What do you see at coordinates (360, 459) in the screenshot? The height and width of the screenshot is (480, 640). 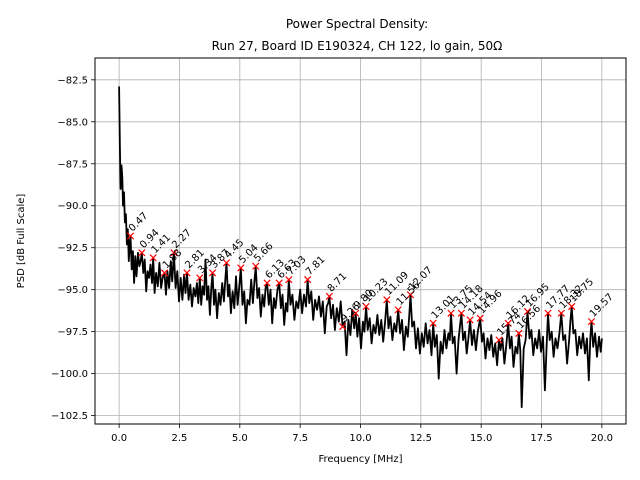 I see `x-axis-label: Frequency [MHz]` at bounding box center [360, 459].